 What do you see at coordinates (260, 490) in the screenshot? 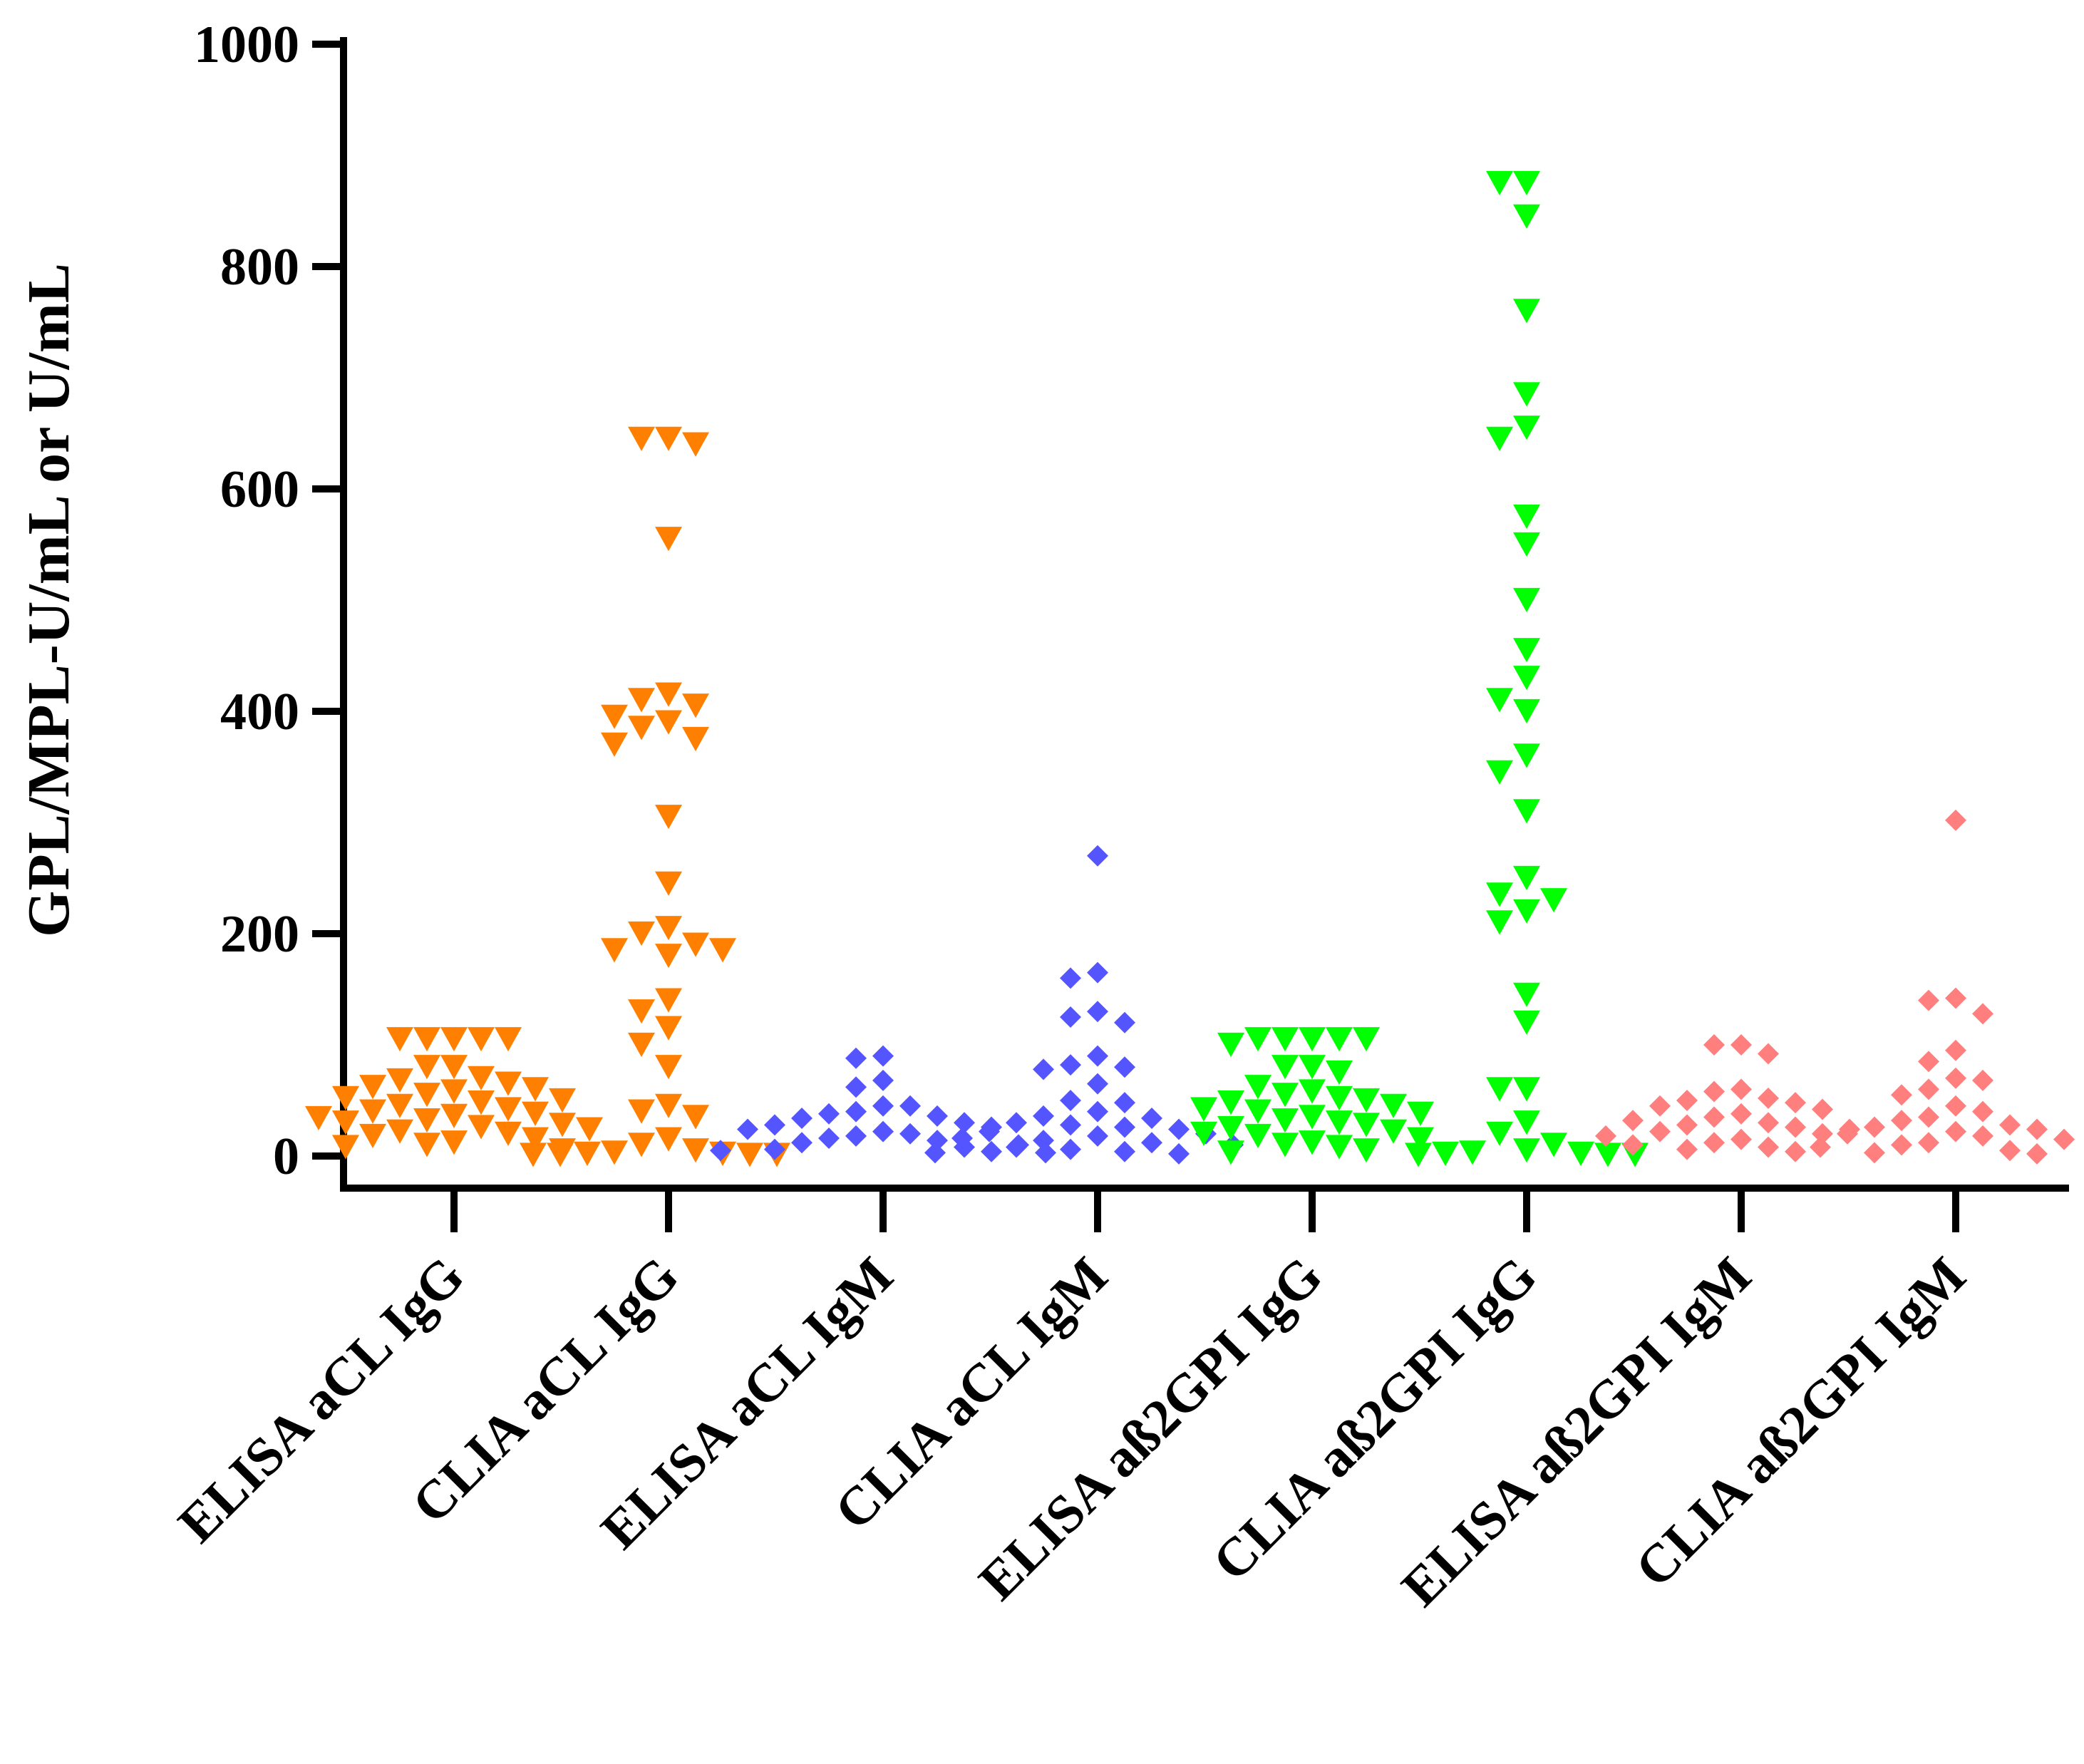
I see `y-tick-label: 600` at bounding box center [260, 490].